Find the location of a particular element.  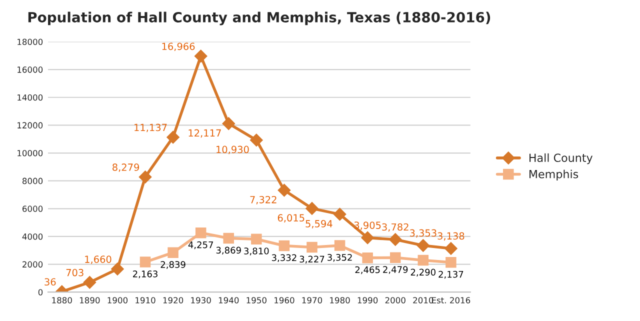

data-label: 36 is located at coordinates (50, 282).